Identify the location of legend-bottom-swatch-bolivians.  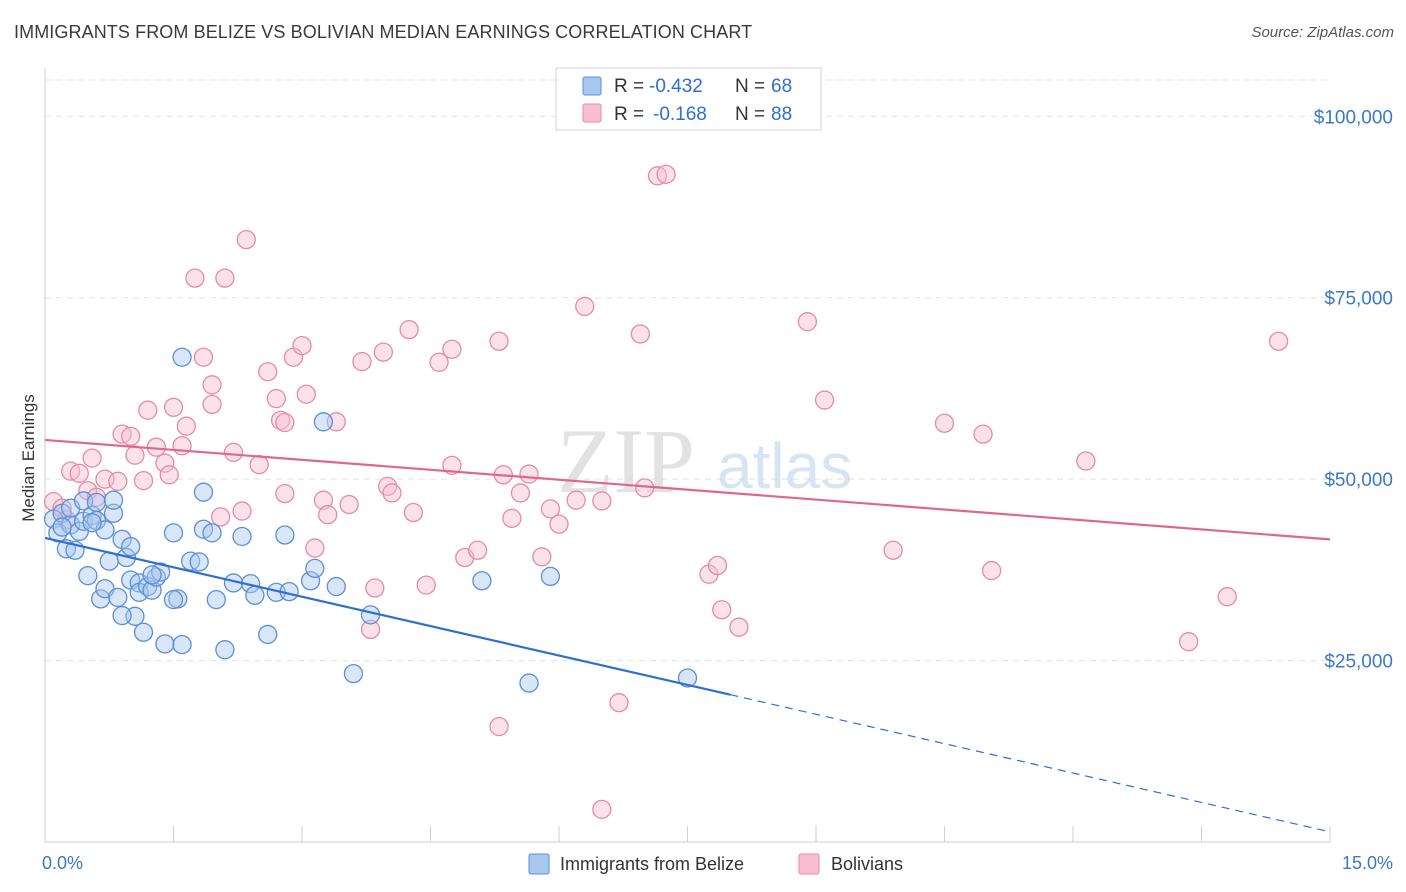
(809, 864).